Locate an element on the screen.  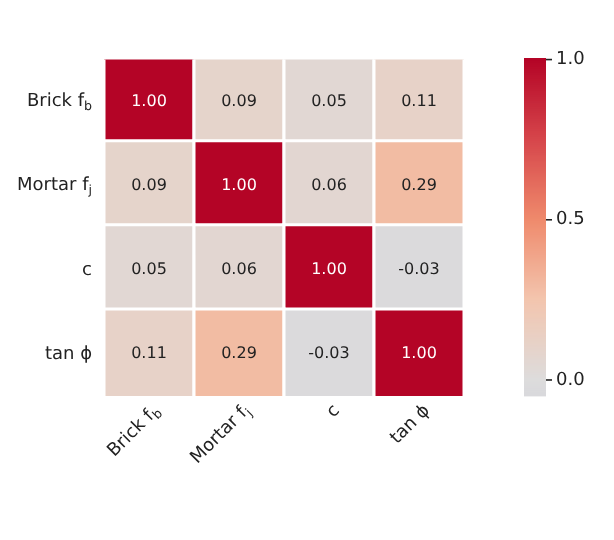
color-bar-label: 0.0 is located at coordinates (571, 380).